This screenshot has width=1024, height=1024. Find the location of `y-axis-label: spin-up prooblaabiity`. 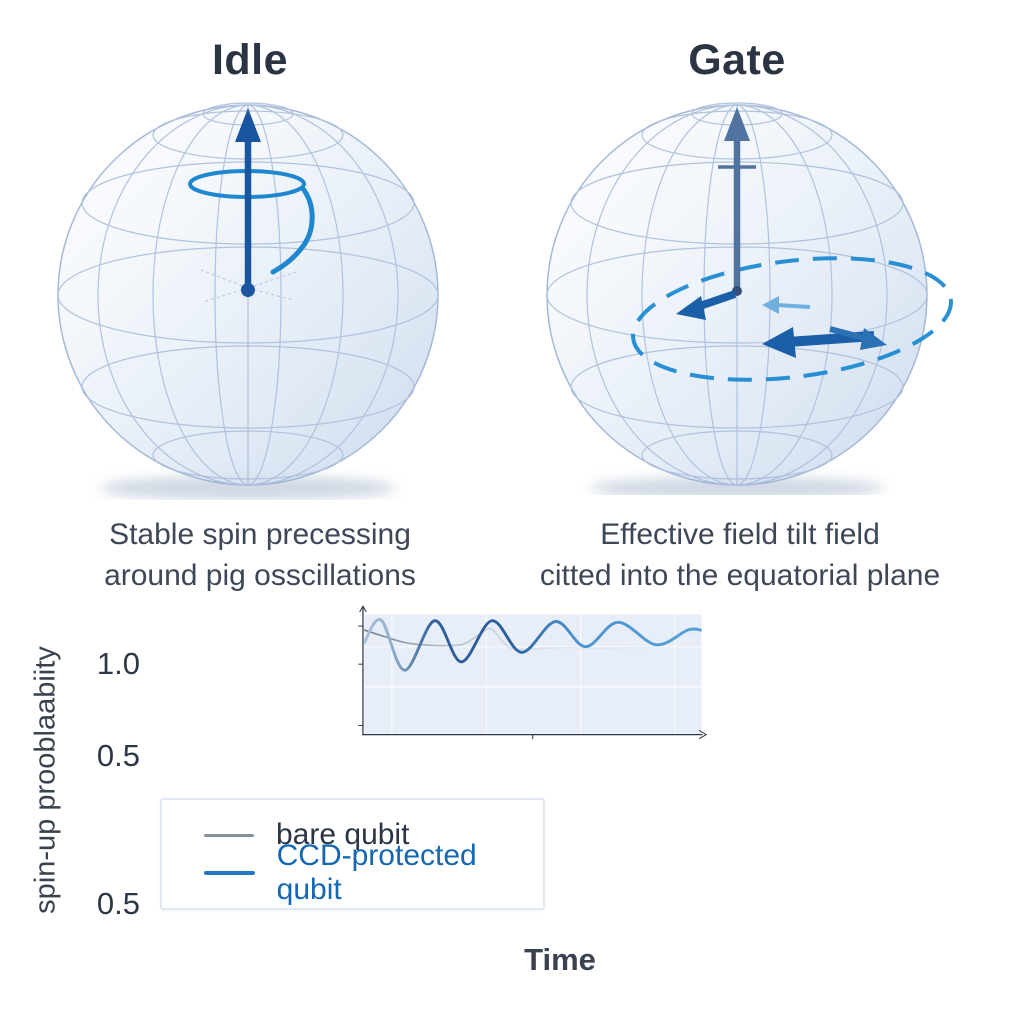

y-axis-label: spin-up prooblaabiity is located at coordinates (45, 780).